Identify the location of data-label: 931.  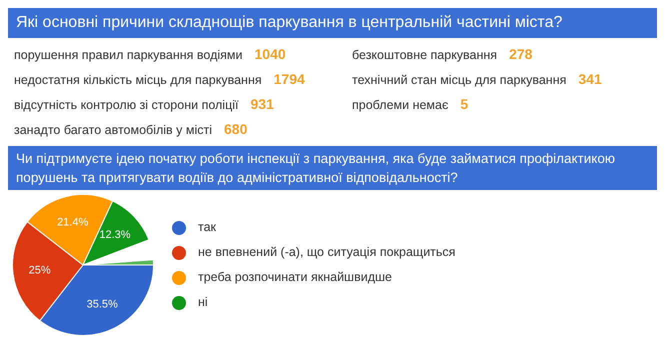
(262, 104).